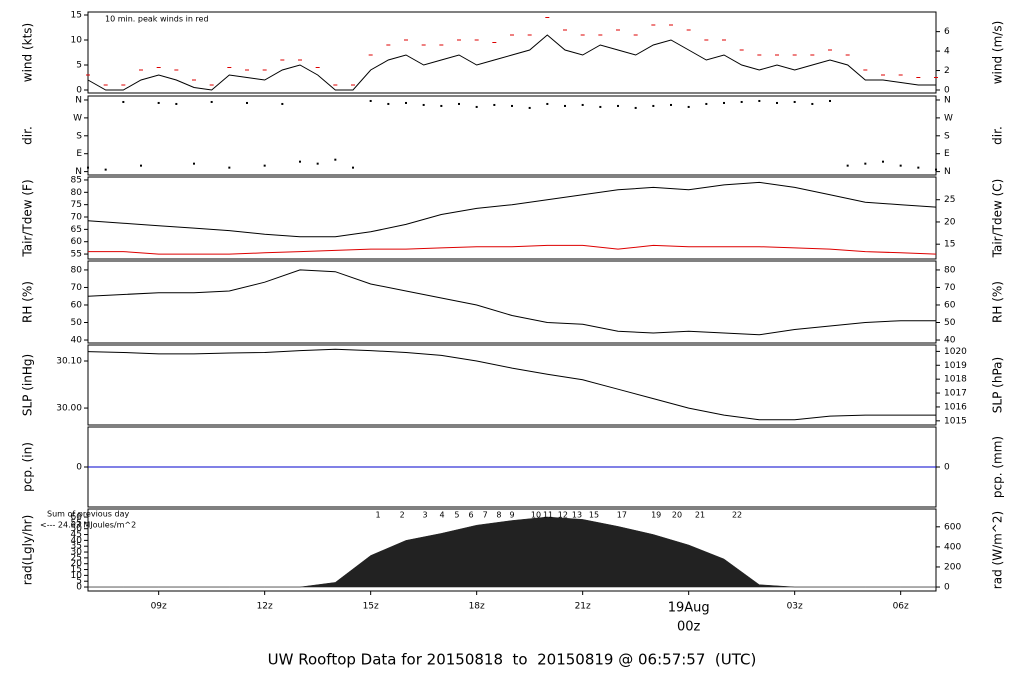 The height and width of the screenshot is (700, 1024). I want to click on y2-tick-label: 1020, so click(955, 352).